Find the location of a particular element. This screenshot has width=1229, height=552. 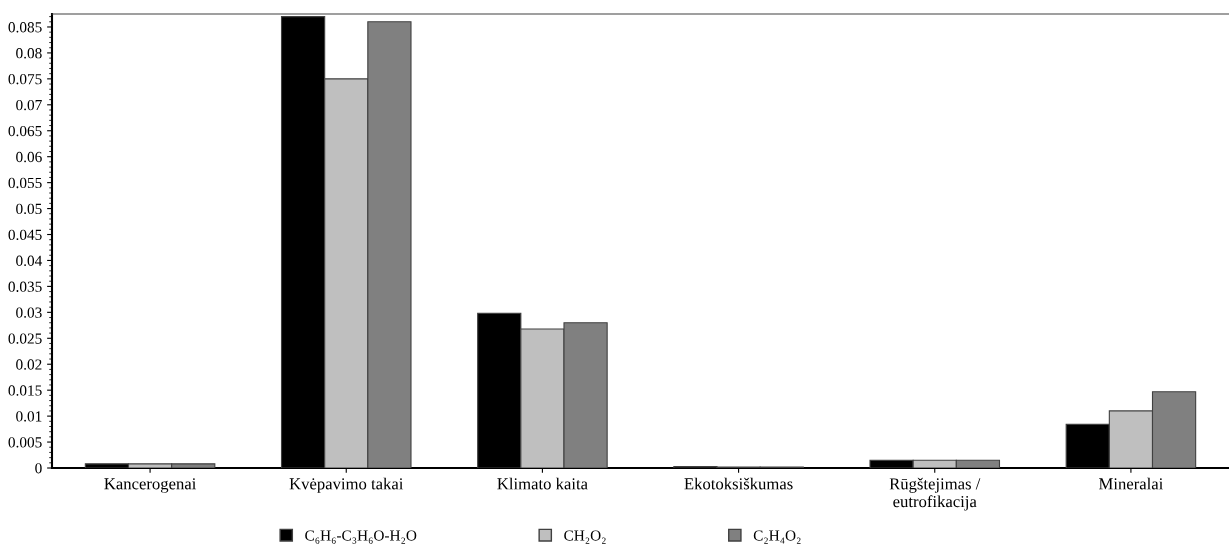

y-tick-label: 0.01 is located at coordinates (29, 416).